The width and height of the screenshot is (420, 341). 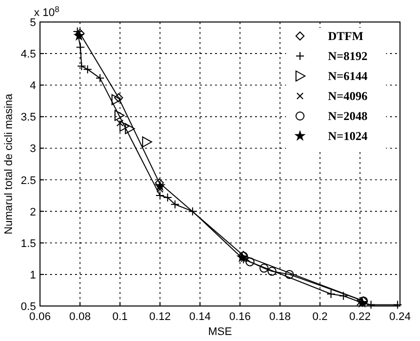 What do you see at coordinates (33, 212) in the screenshot?
I see `y-tick-label: 2` at bounding box center [33, 212].